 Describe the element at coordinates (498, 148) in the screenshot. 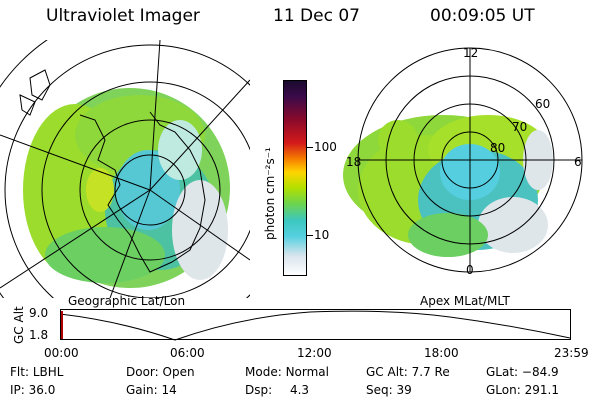

I see `lat-label-80: 80` at that location.